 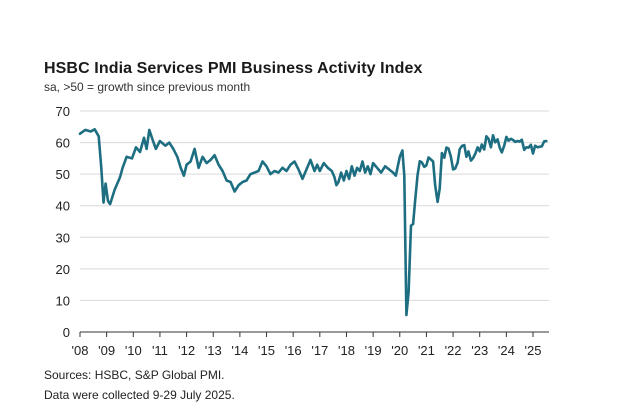 I want to click on x-tick-label: '08, so click(x=80, y=350).